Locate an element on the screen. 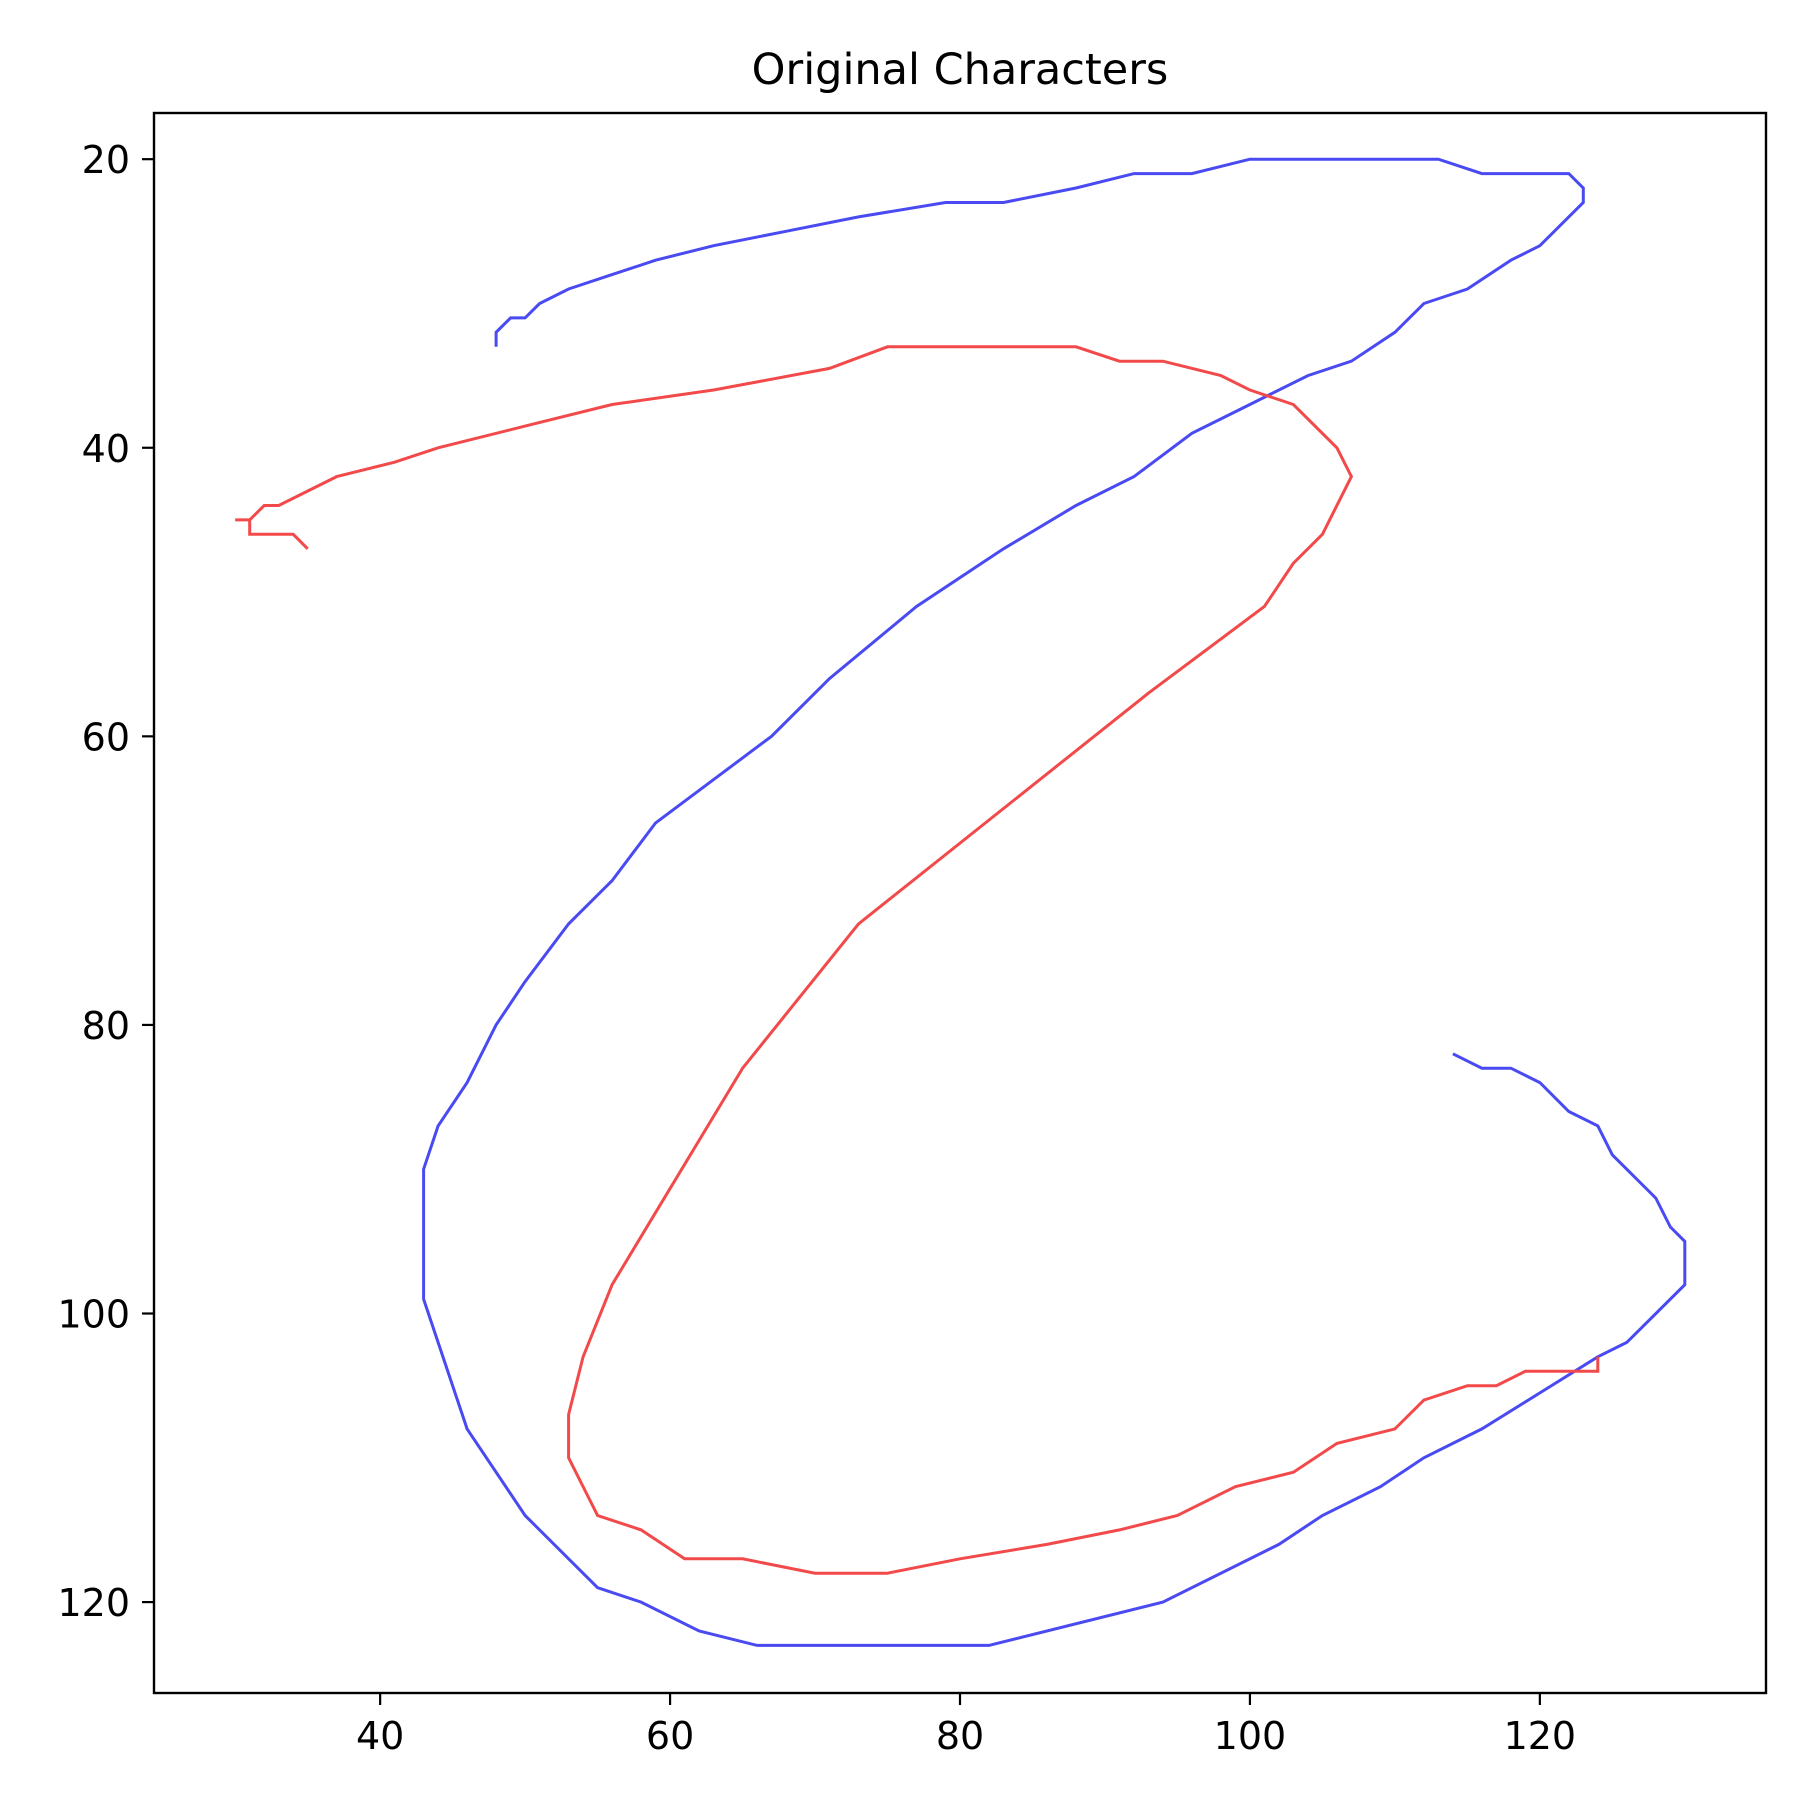 This screenshot has height=1804, width=1800. y-tick-label: 80 is located at coordinates (106, 1026).